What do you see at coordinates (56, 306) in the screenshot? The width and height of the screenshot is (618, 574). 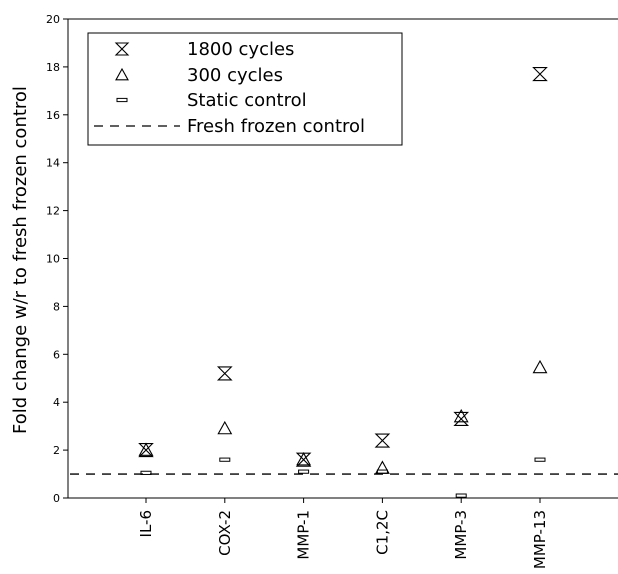 I see `y-tick-label: 8` at bounding box center [56, 306].